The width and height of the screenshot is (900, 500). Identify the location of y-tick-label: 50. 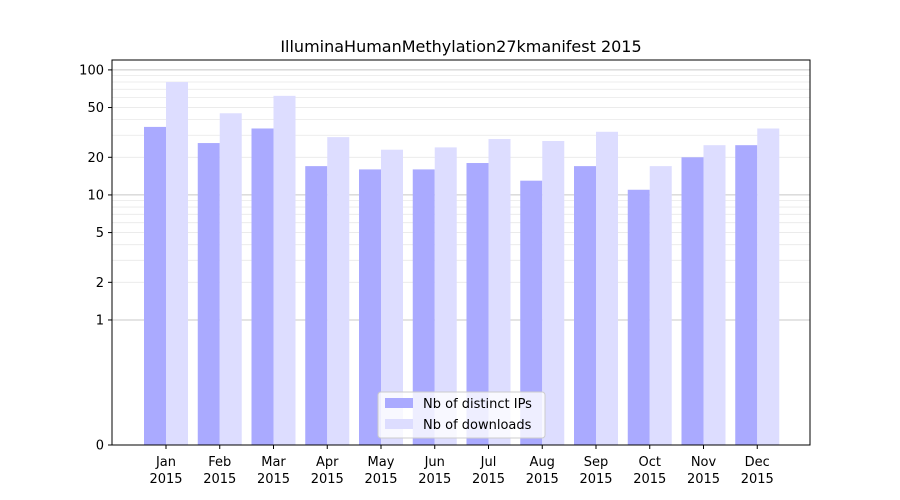
(95, 108).